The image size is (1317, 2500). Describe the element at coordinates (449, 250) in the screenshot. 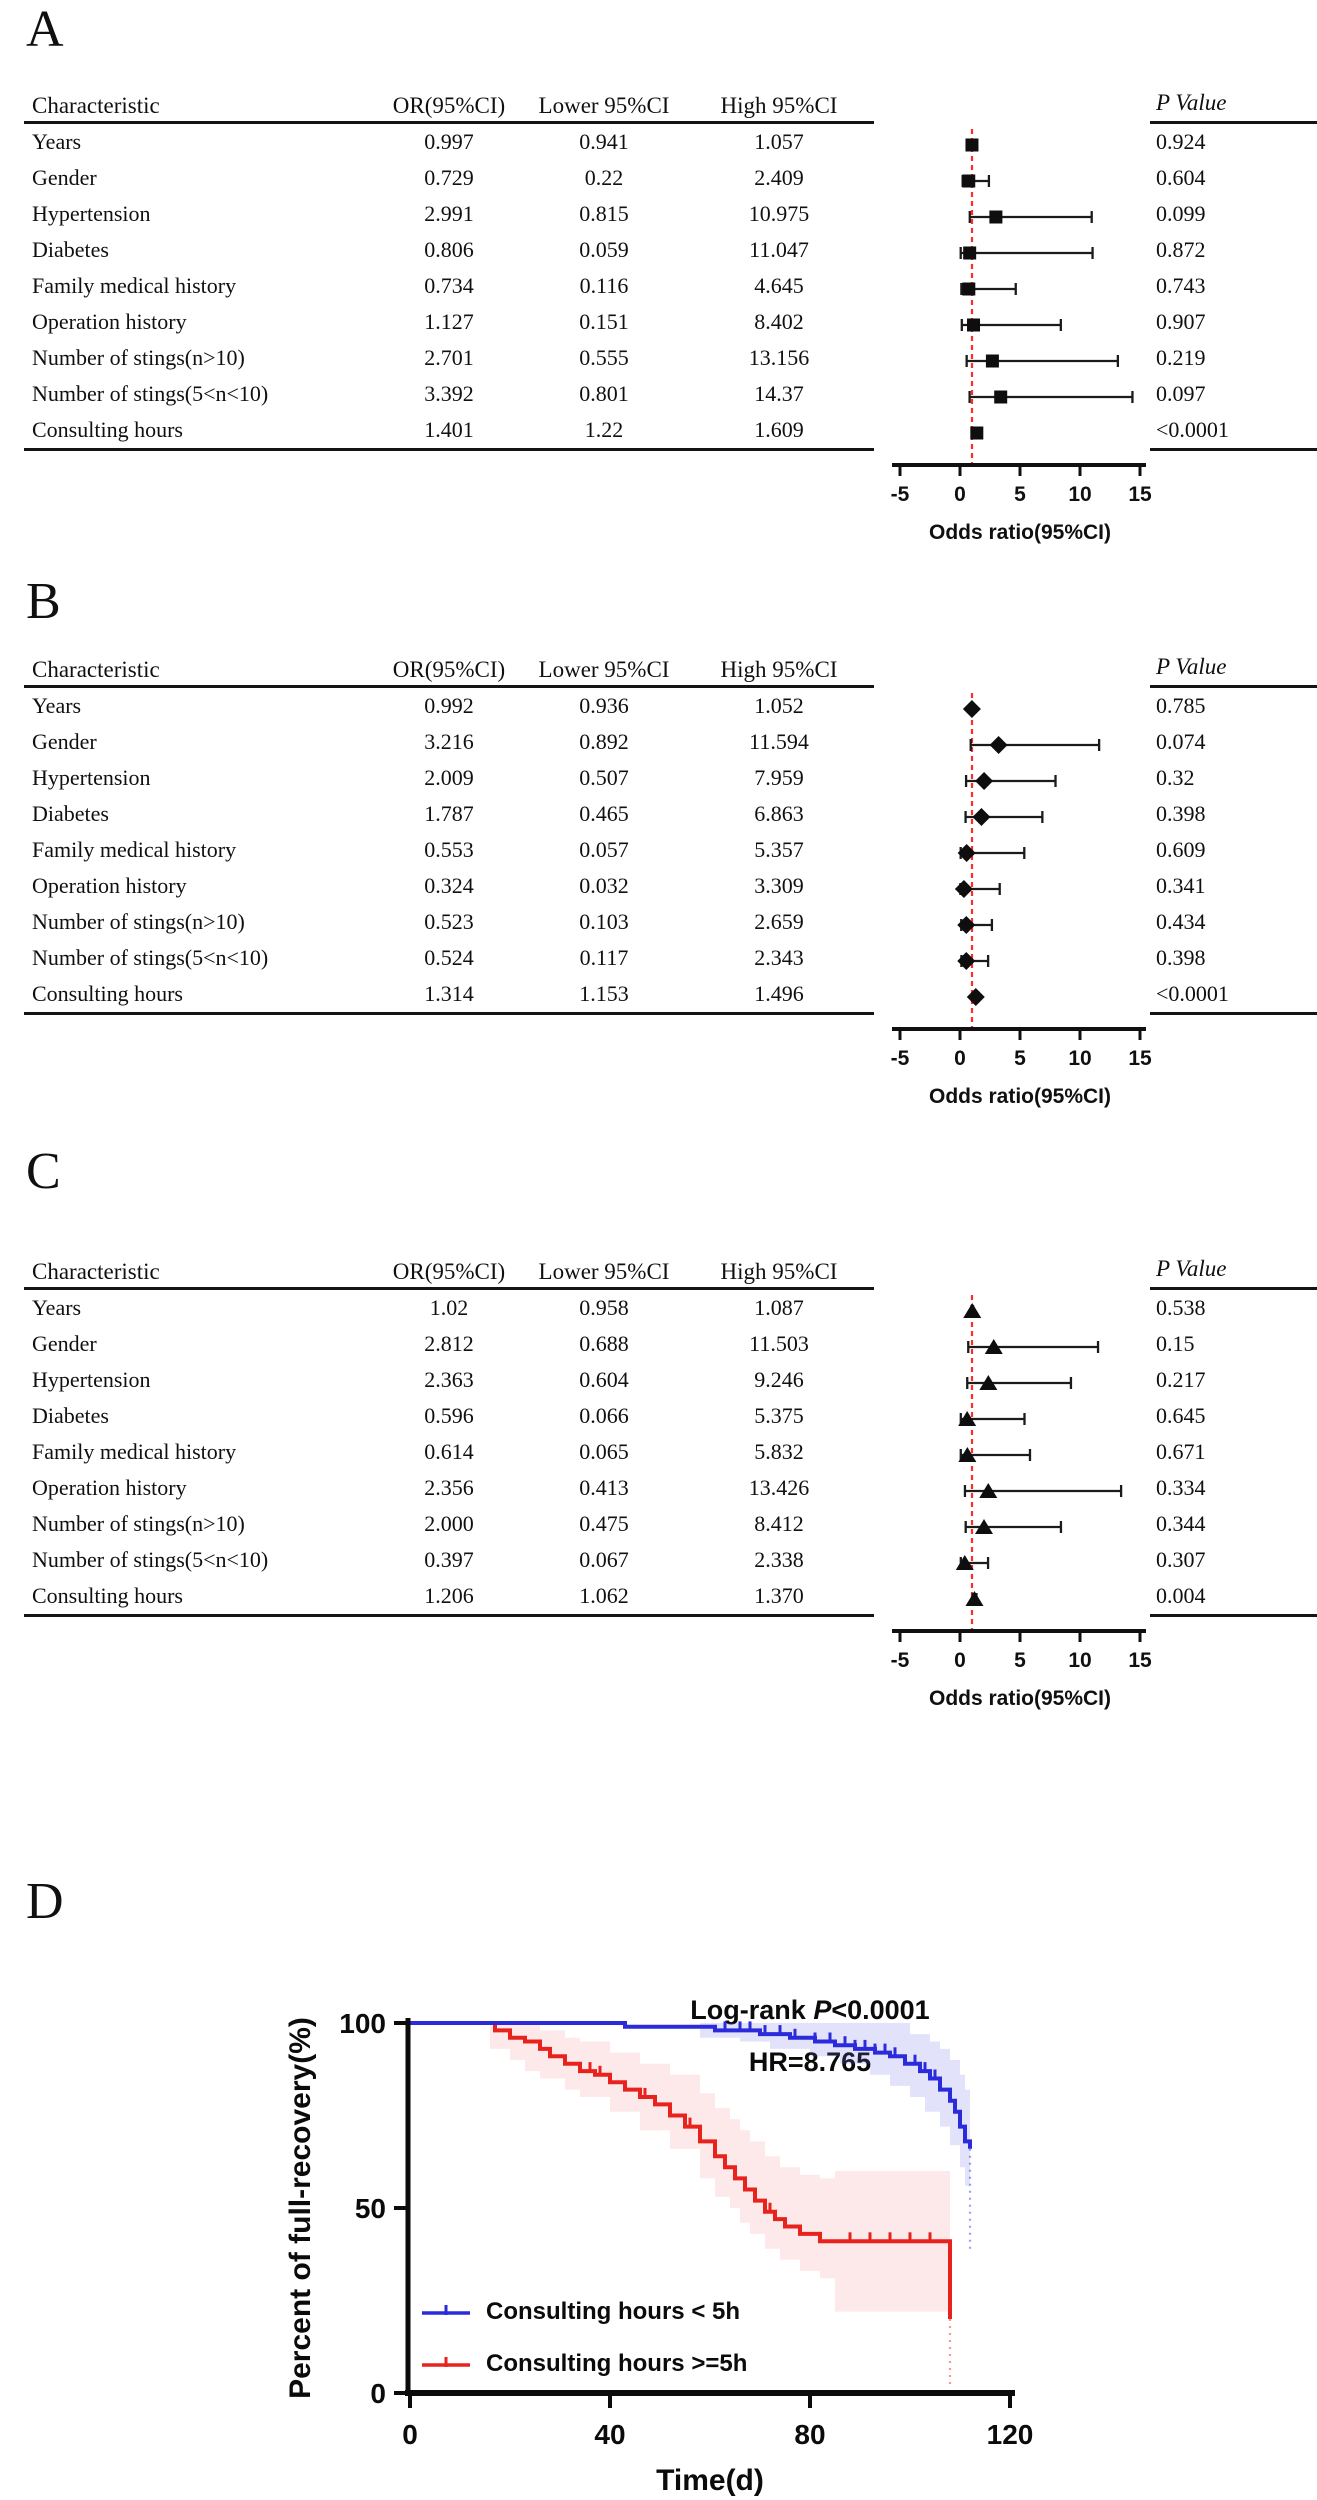

I see `table-row: Diabetes 0.806 0.059 11.047` at that location.